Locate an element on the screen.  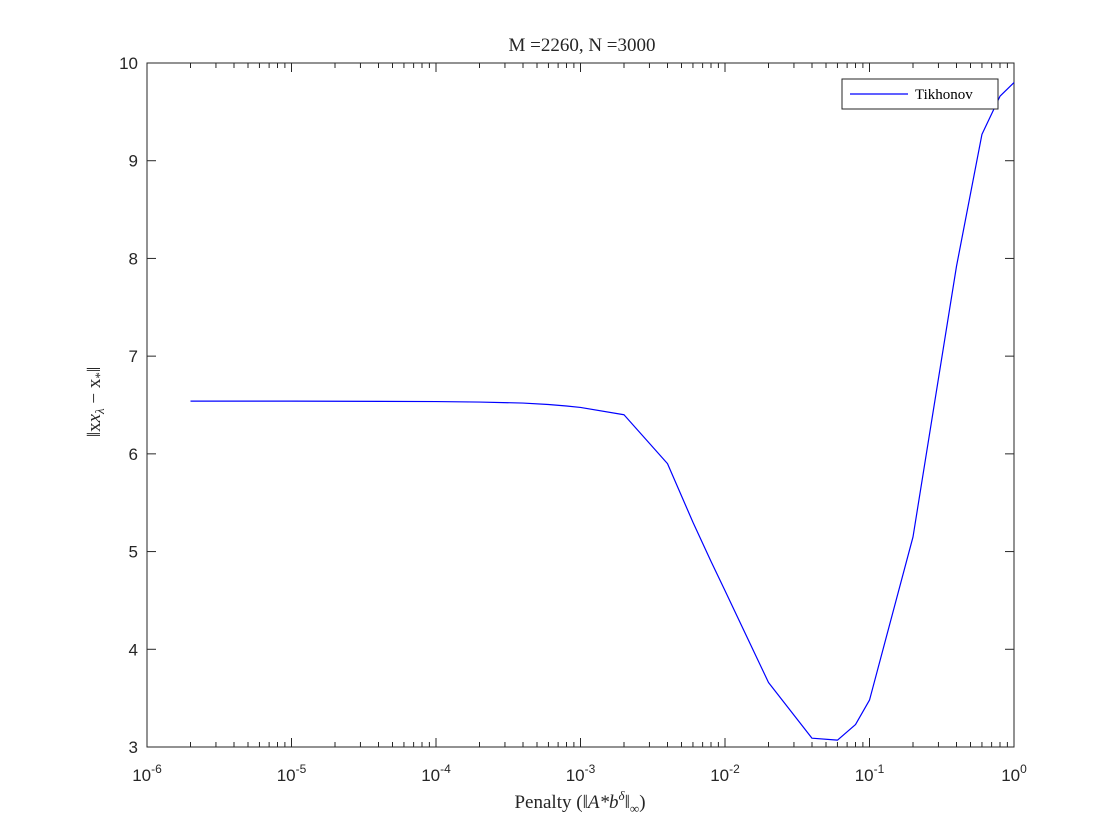
legend-series-label: Tikhonov is located at coordinates (944, 95).